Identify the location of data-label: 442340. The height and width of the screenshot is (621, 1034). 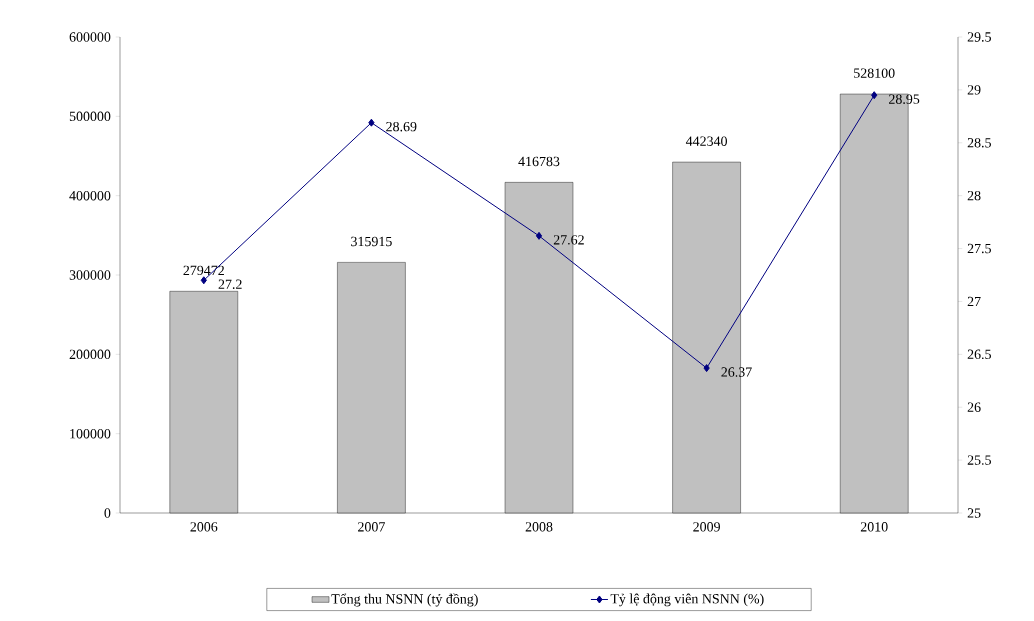
(706, 141).